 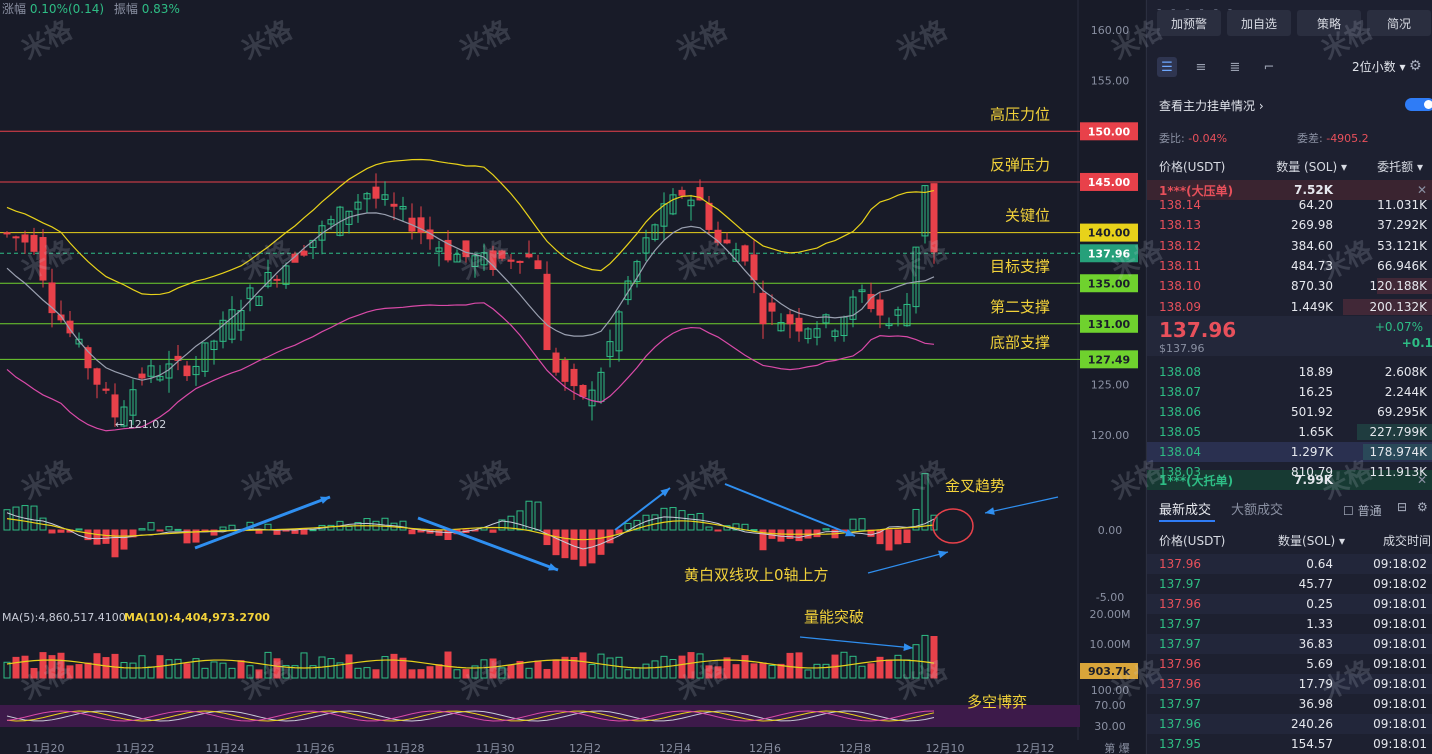 I want to click on trend-arrow, so click(x=262, y=522).